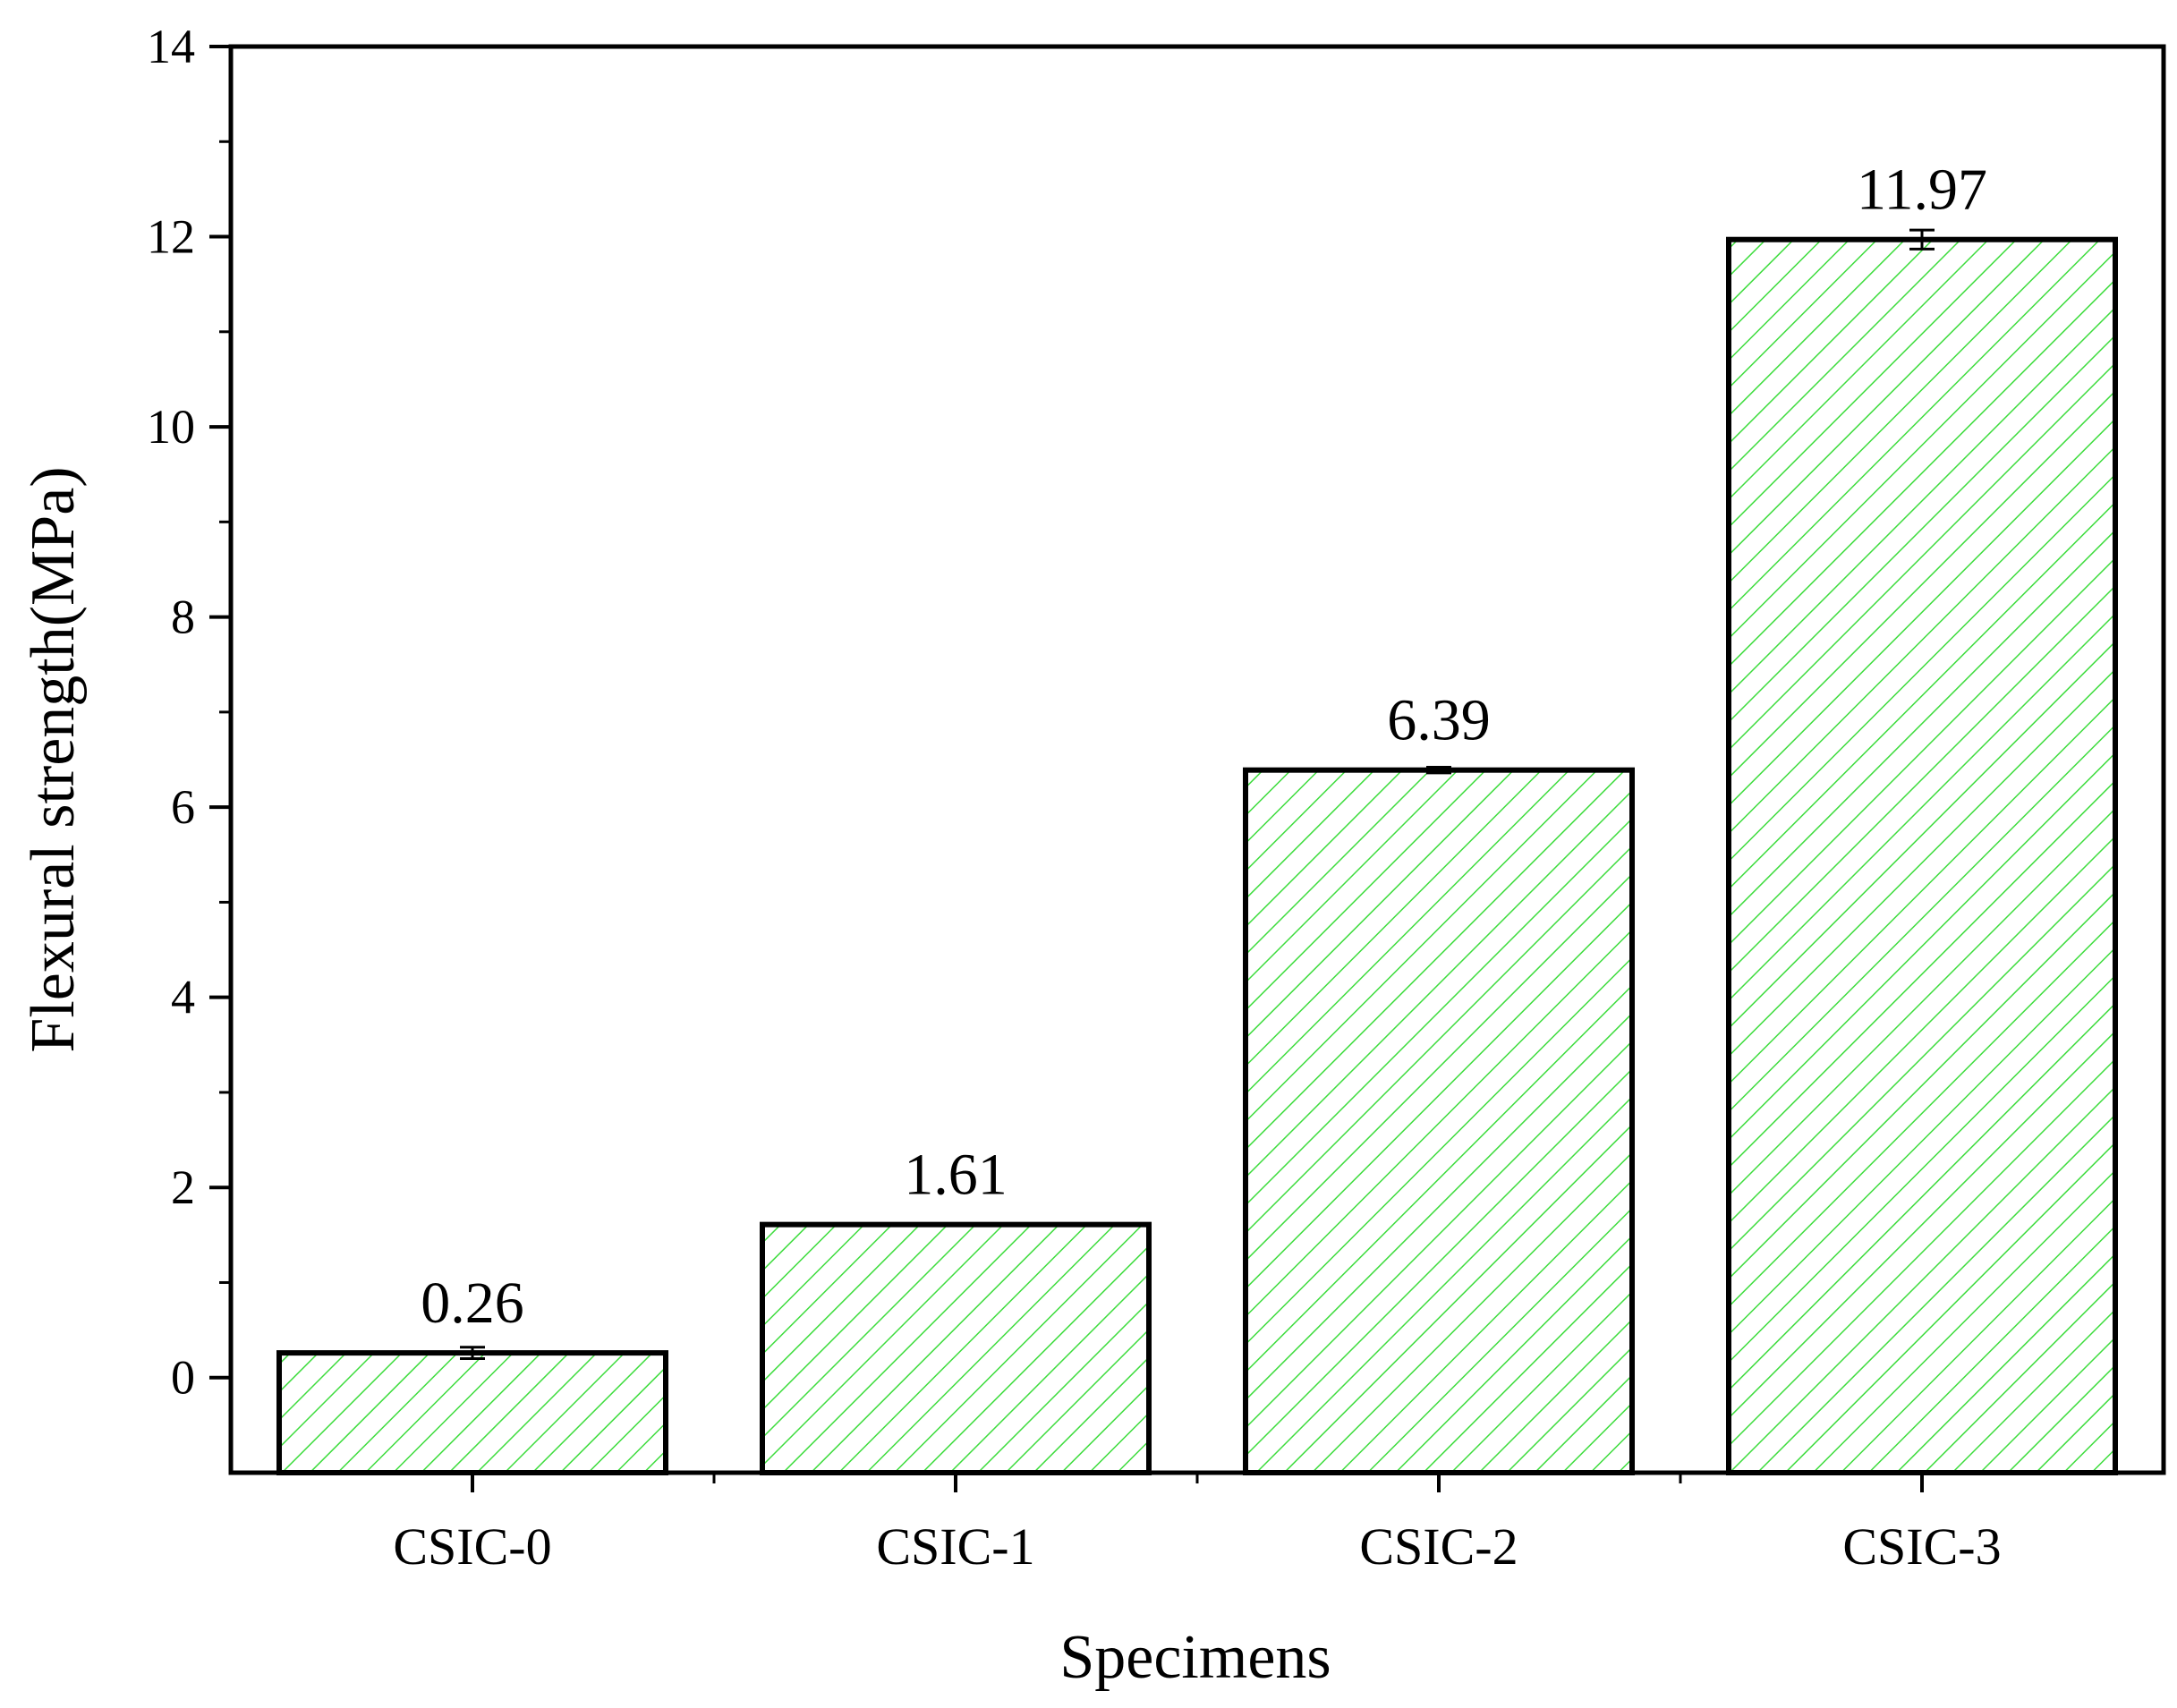  Describe the element at coordinates (171, 237) in the screenshot. I see `y-tick-label-12: 12` at that location.